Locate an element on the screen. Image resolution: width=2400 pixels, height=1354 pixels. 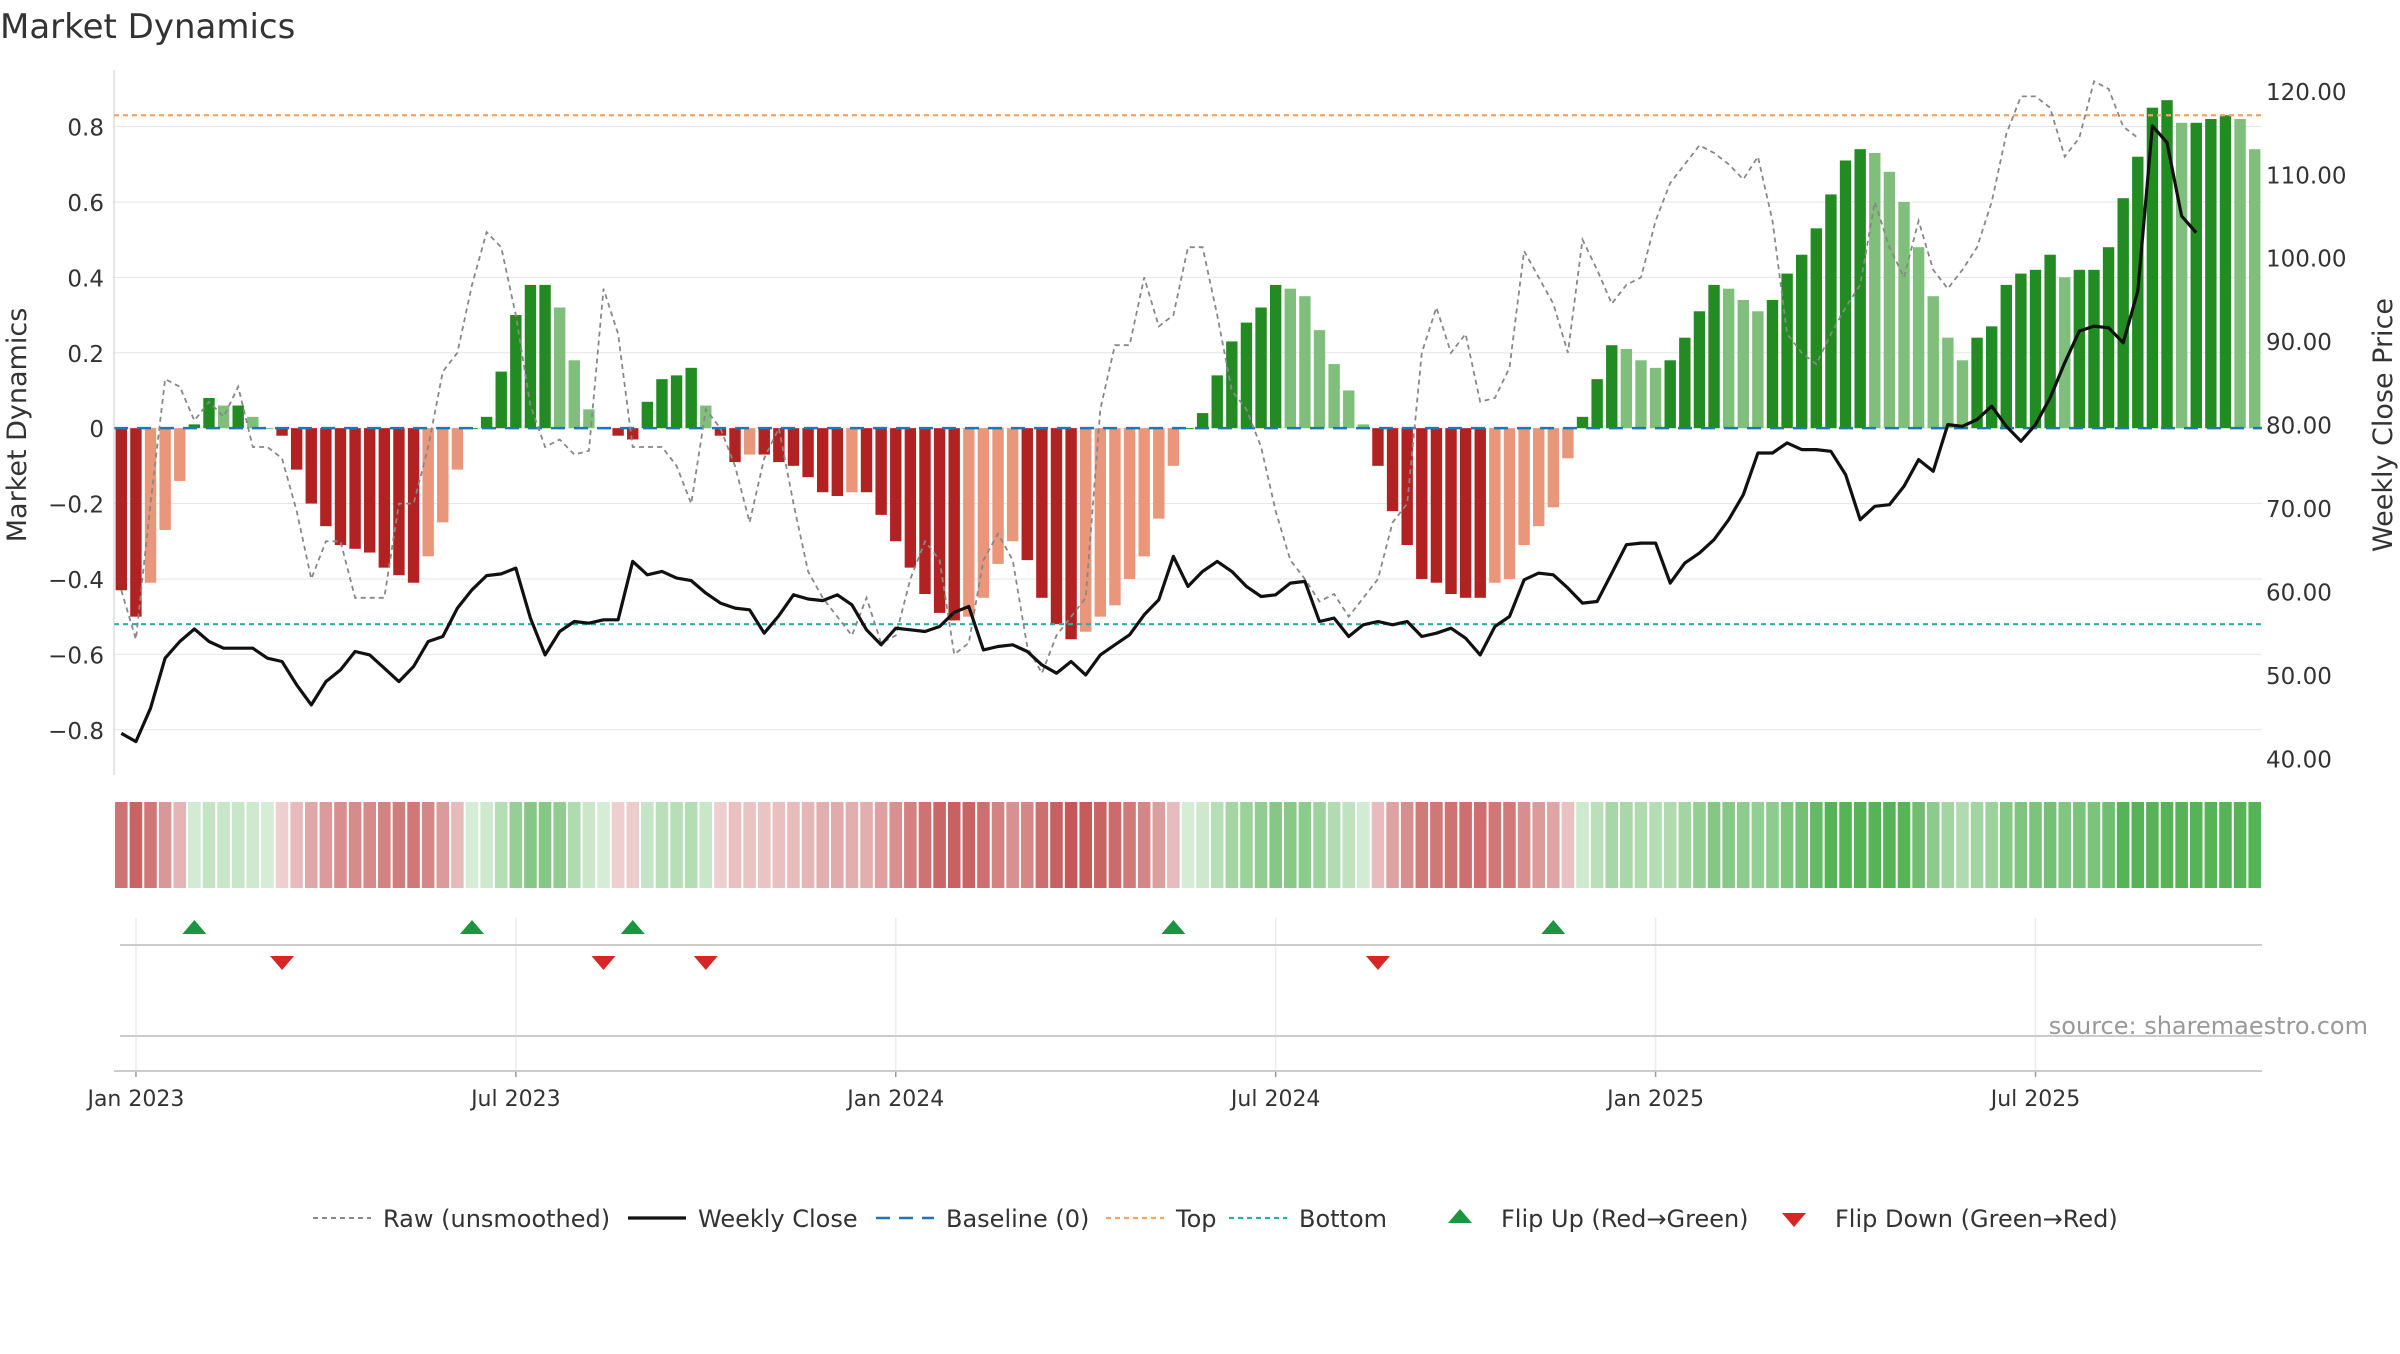
legend-item-close: Weekly Close is located at coordinates (743, 1219).